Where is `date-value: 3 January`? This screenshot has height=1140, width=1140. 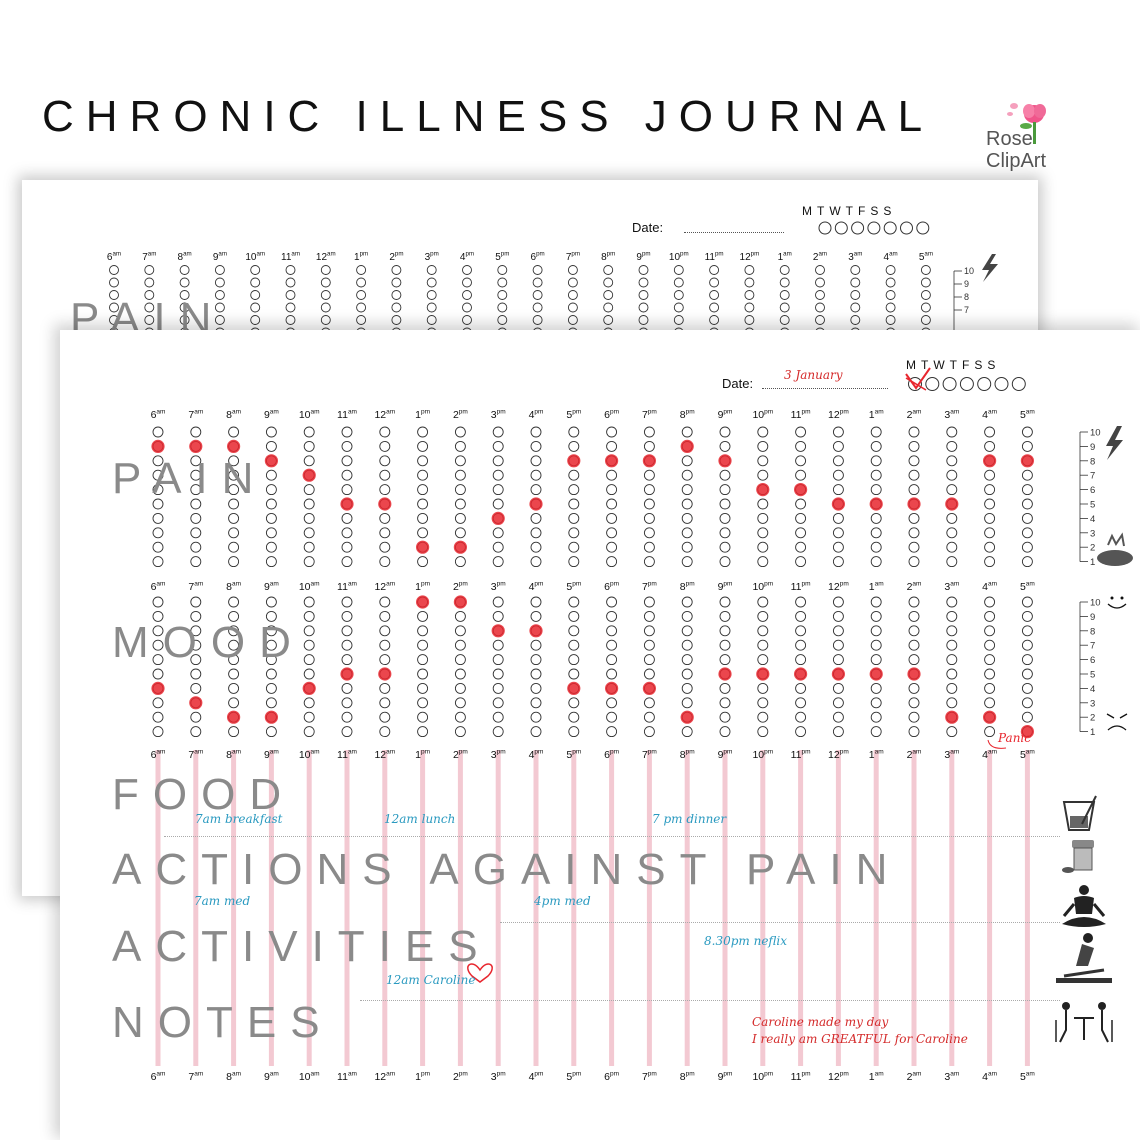 date-value: 3 January is located at coordinates (813, 375).